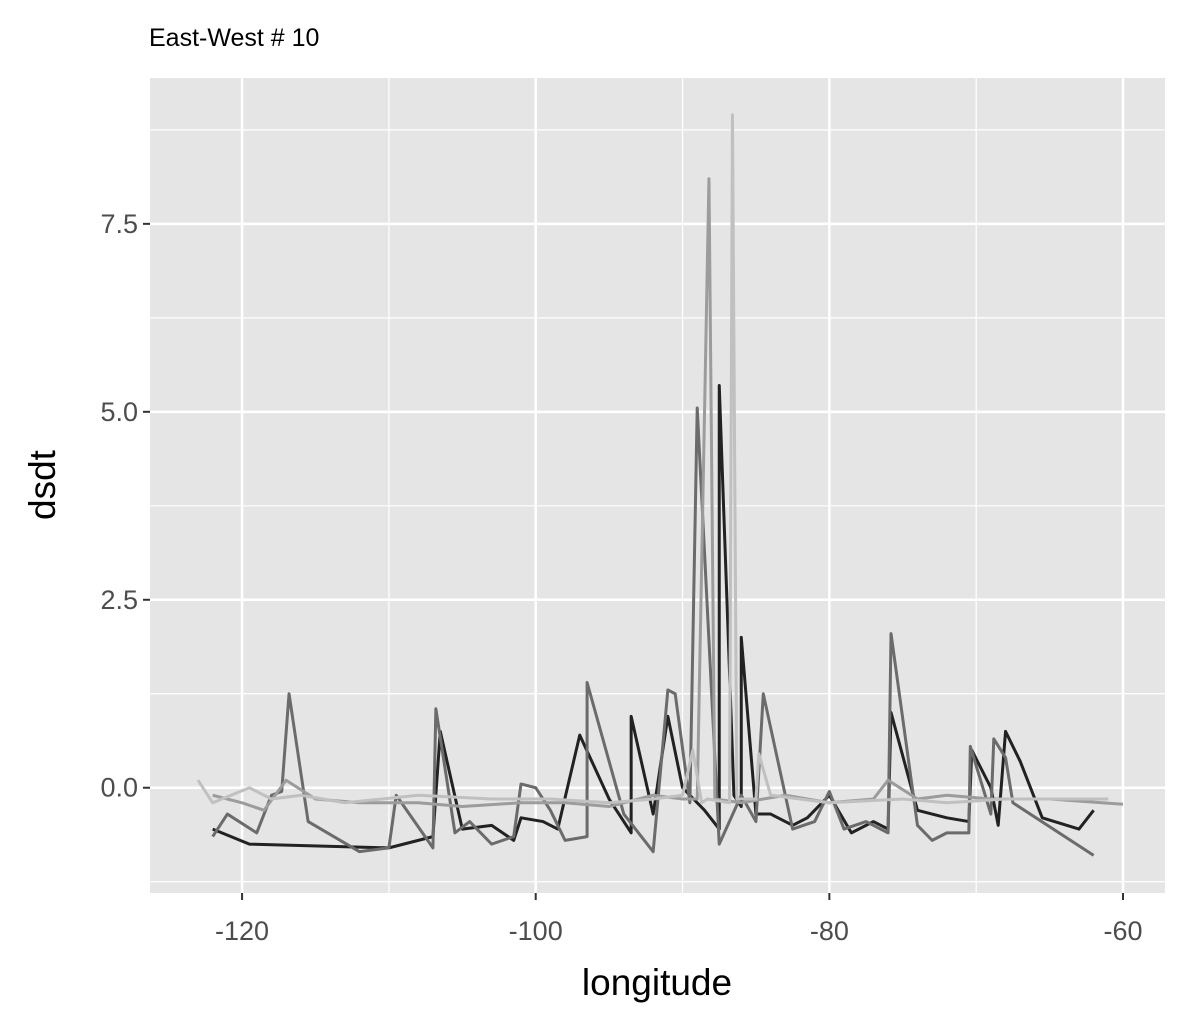  I want to click on x-axis-title: longitude, so click(657, 982).